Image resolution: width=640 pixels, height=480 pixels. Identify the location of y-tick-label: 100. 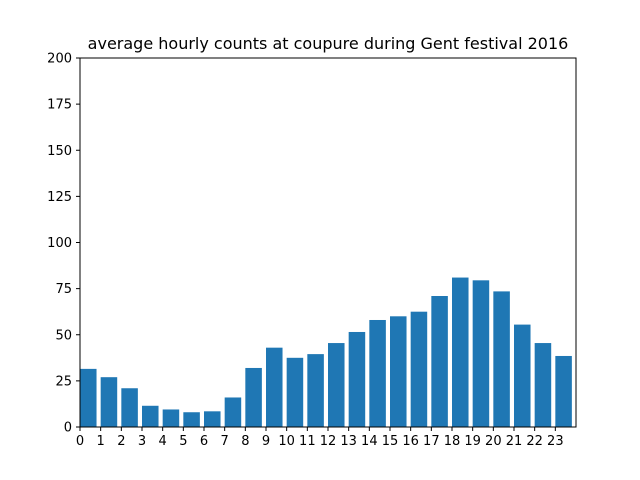
(59, 243).